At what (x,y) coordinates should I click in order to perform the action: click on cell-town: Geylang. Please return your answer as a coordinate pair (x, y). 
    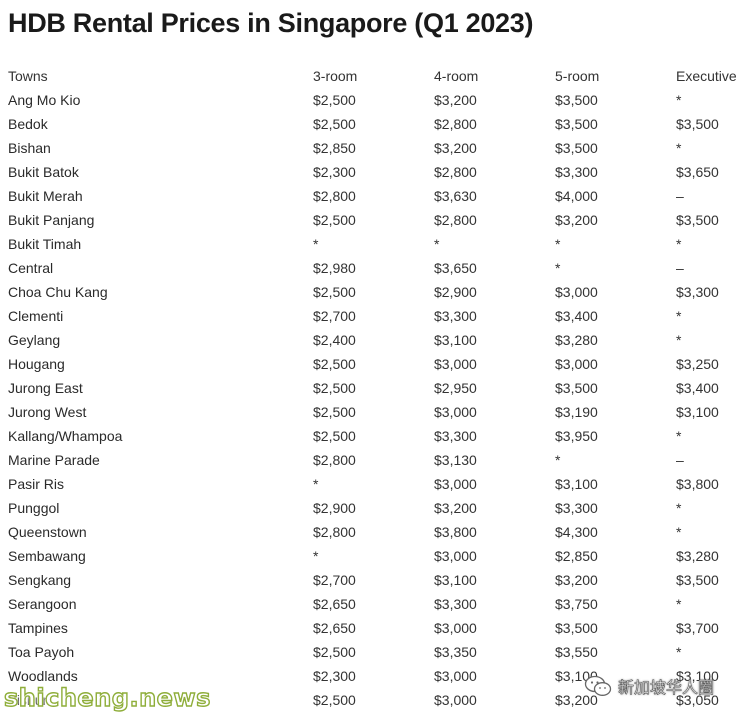
    Looking at the image, I should click on (34, 340).